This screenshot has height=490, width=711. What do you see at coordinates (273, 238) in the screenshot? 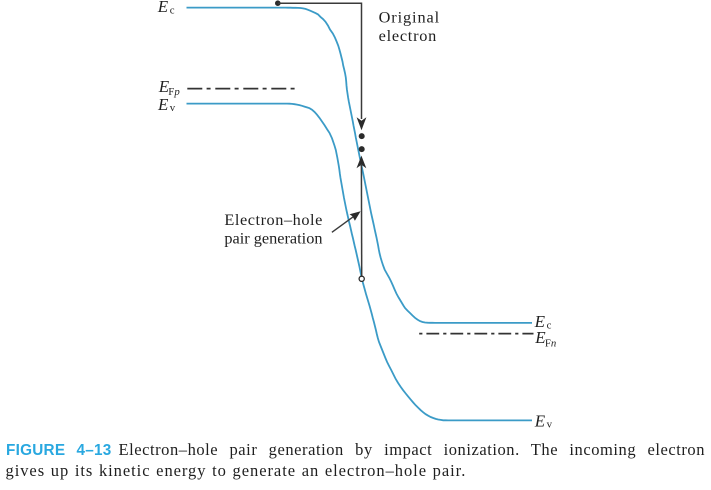
I see `svg-text: pair generation` at bounding box center [273, 238].